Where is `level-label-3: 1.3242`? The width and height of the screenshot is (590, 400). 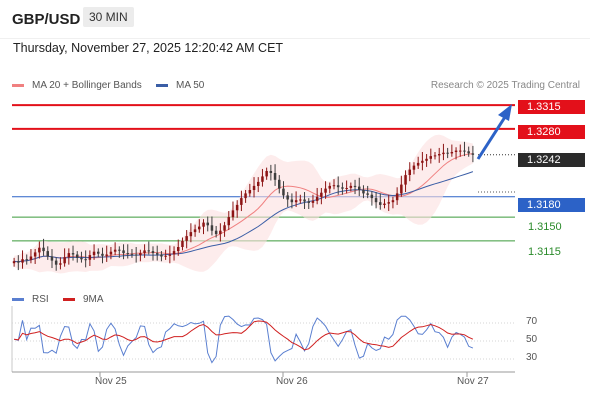
level-label-3: 1.3242 is located at coordinates (551, 160).